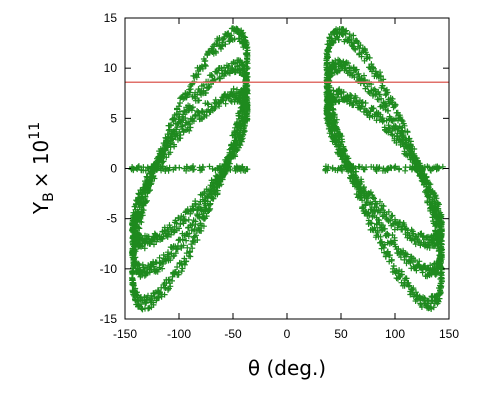  I want to click on y-tick-label: -10, so click(109, 269).